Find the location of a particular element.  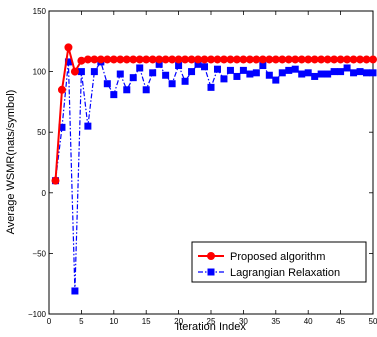

x-tick-label: 45 is located at coordinates (340, 321).